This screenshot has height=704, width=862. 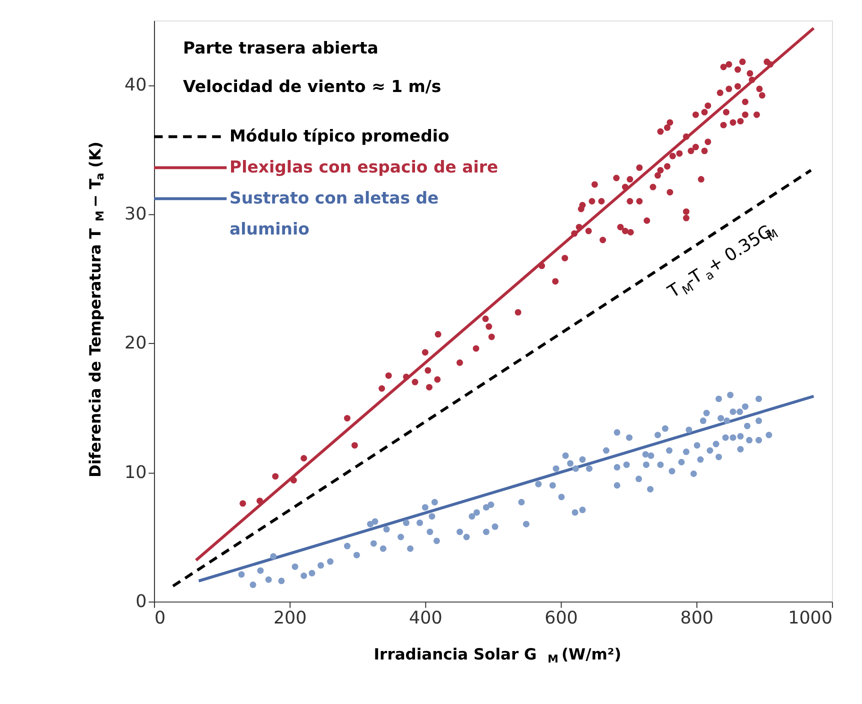 What do you see at coordinates (135, 344) in the screenshot?
I see `y-tick-label: 20` at bounding box center [135, 344].